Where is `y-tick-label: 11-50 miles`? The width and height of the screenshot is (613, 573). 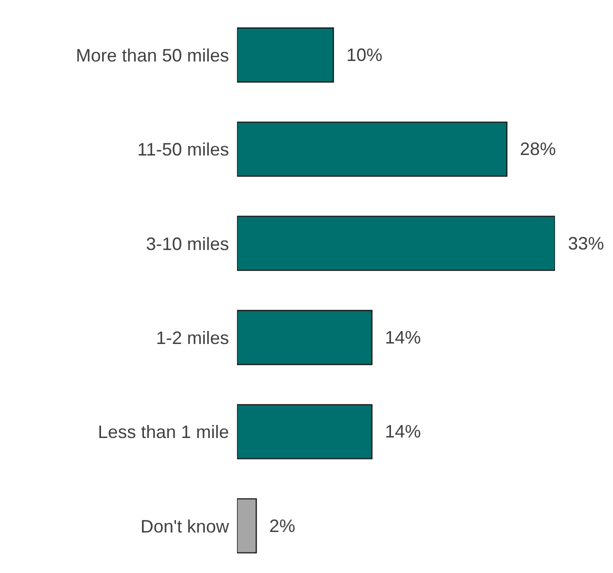
y-tick-label: 11-50 miles is located at coordinates (183, 150).